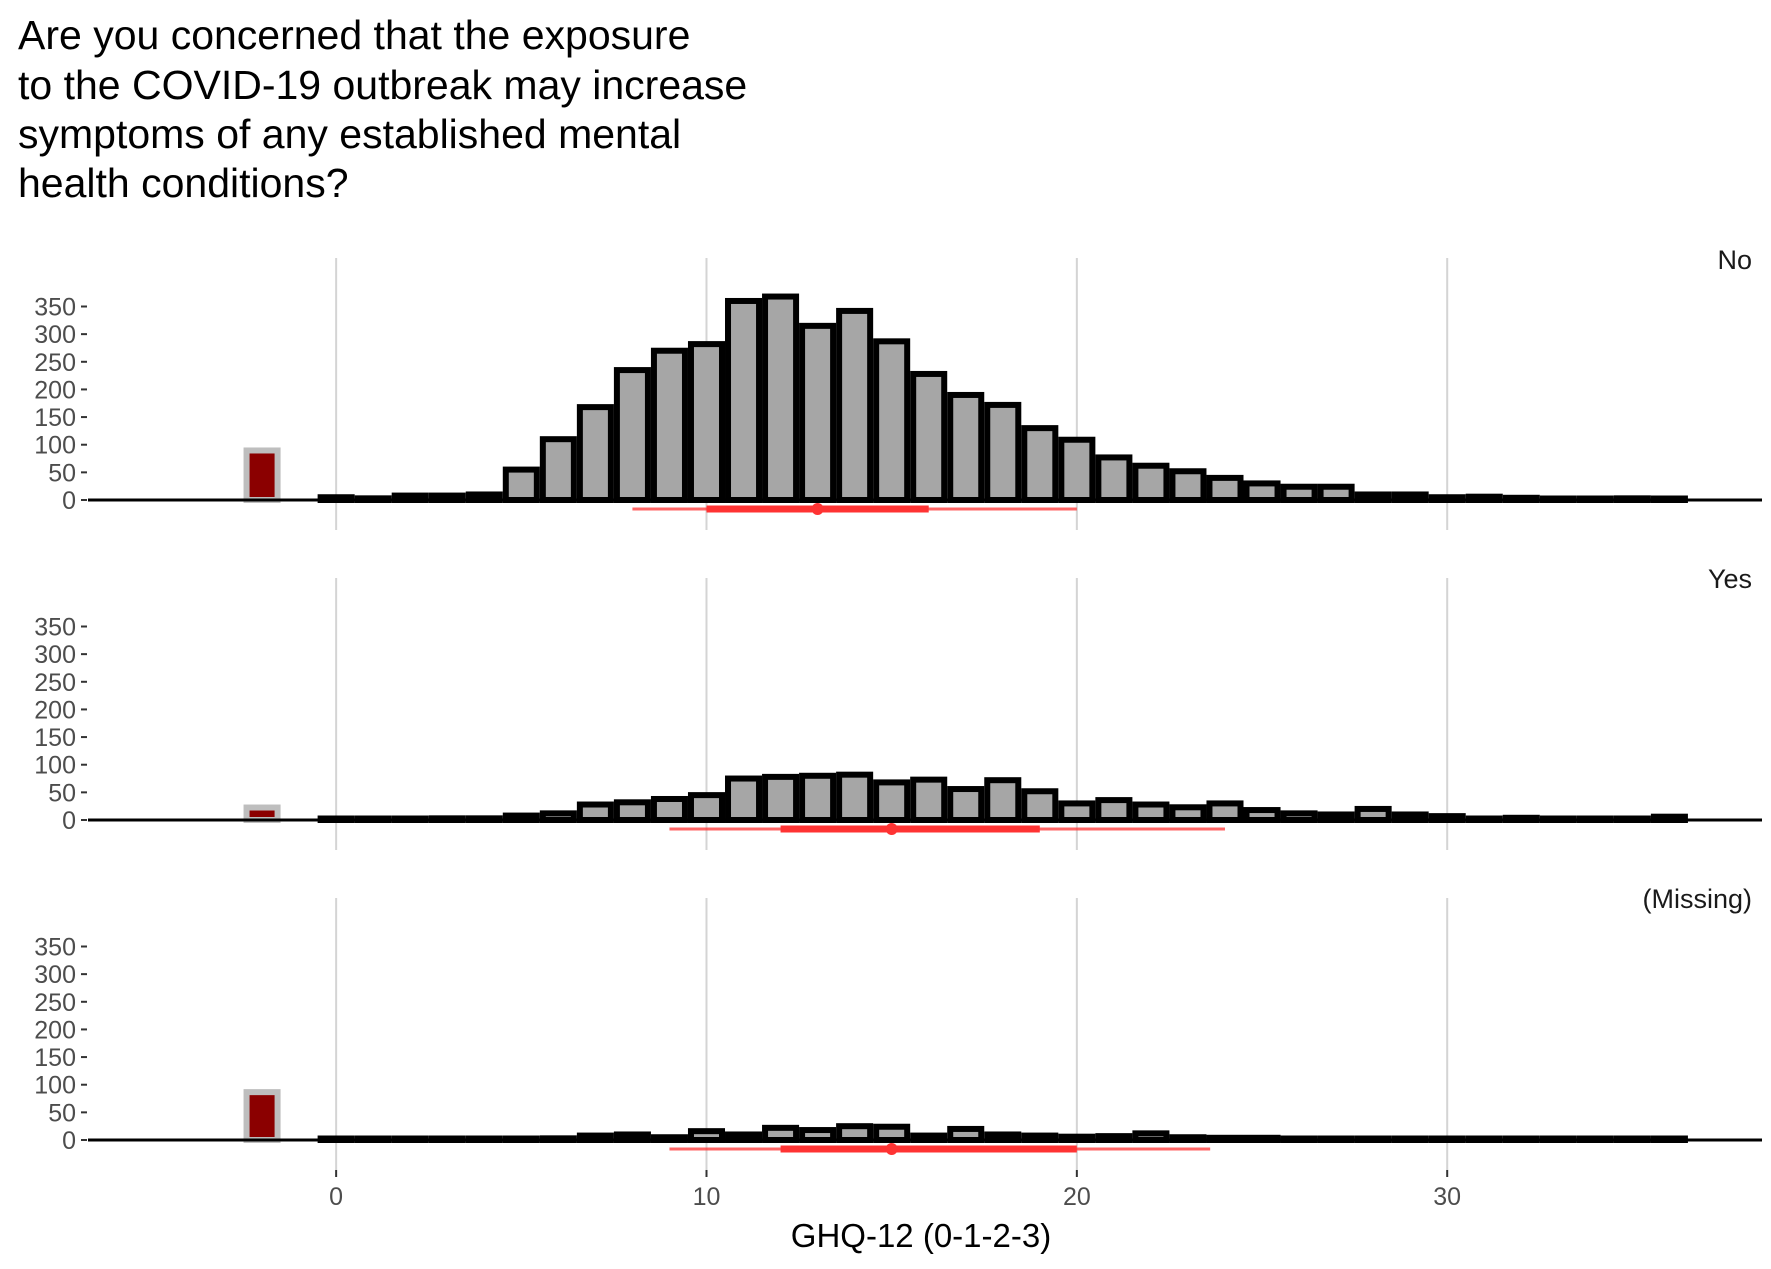 Image resolution: width=1771 pixels, height=1269 pixels. Describe the element at coordinates (707, 1197) in the screenshot. I see `x-tick-label: 10` at that location.